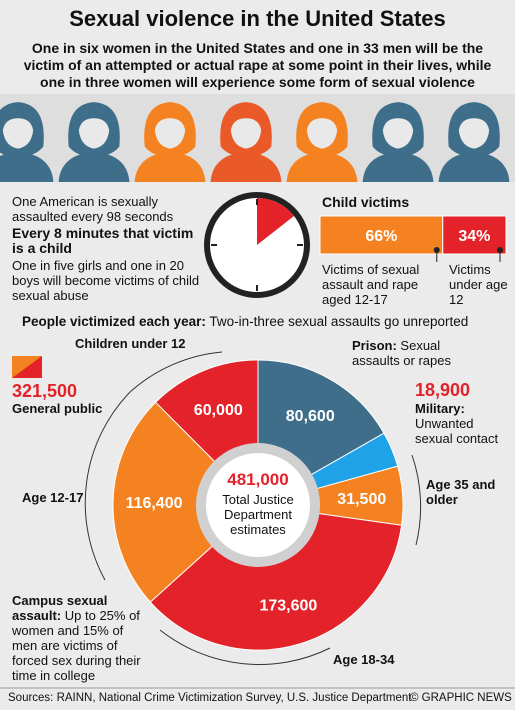 The height and width of the screenshot is (710, 515). I want to click on category-label: Age 18-34, so click(364, 659).